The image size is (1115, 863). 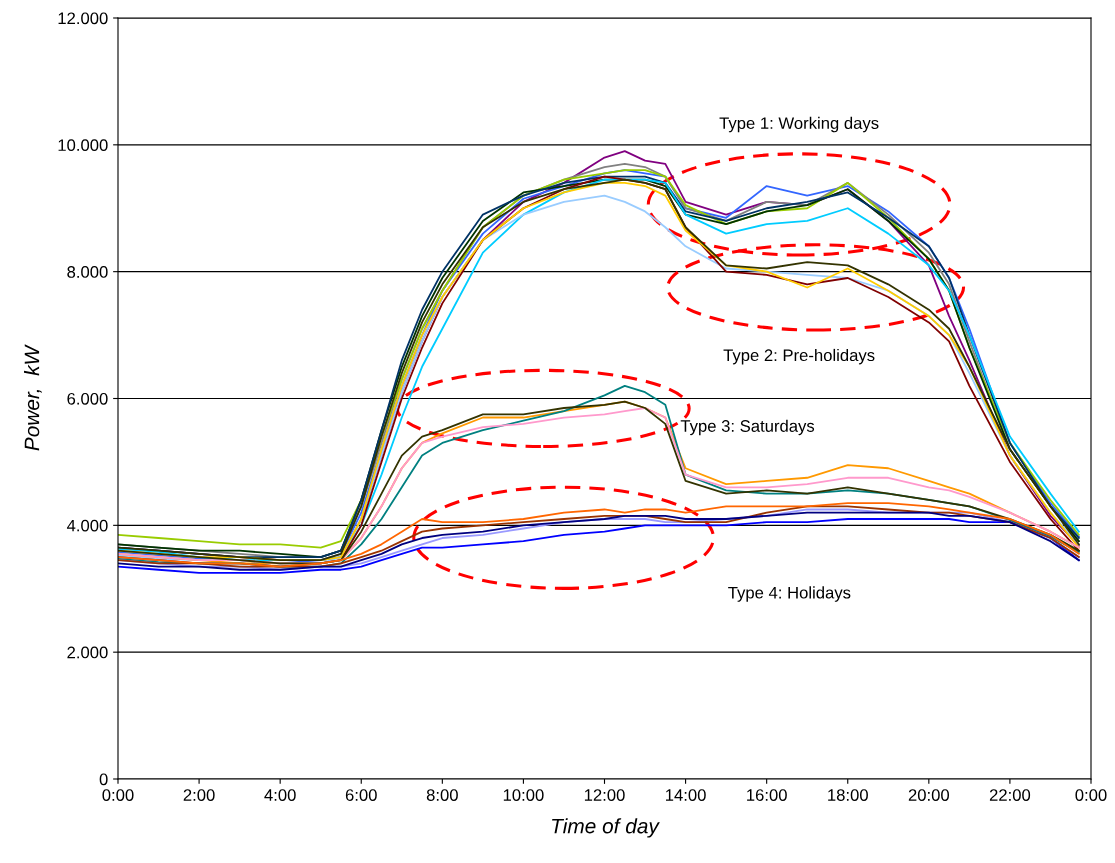 I want to click on x-tick-label: 4:00, so click(x=280, y=795).